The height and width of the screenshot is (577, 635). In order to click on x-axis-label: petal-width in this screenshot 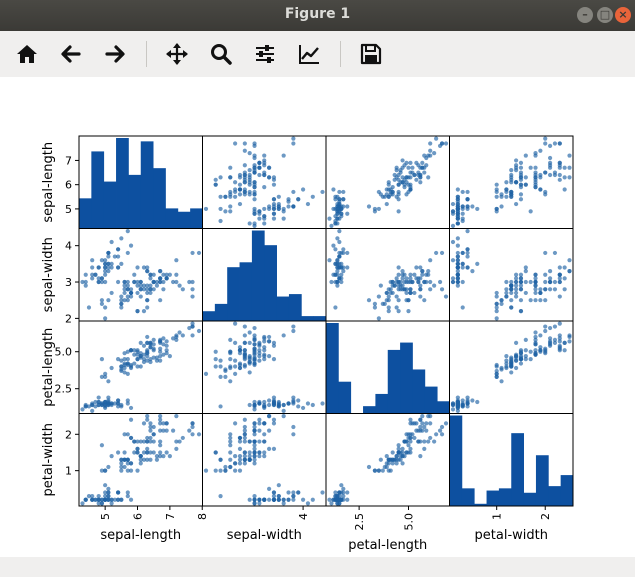, I will do `click(511, 535)`.